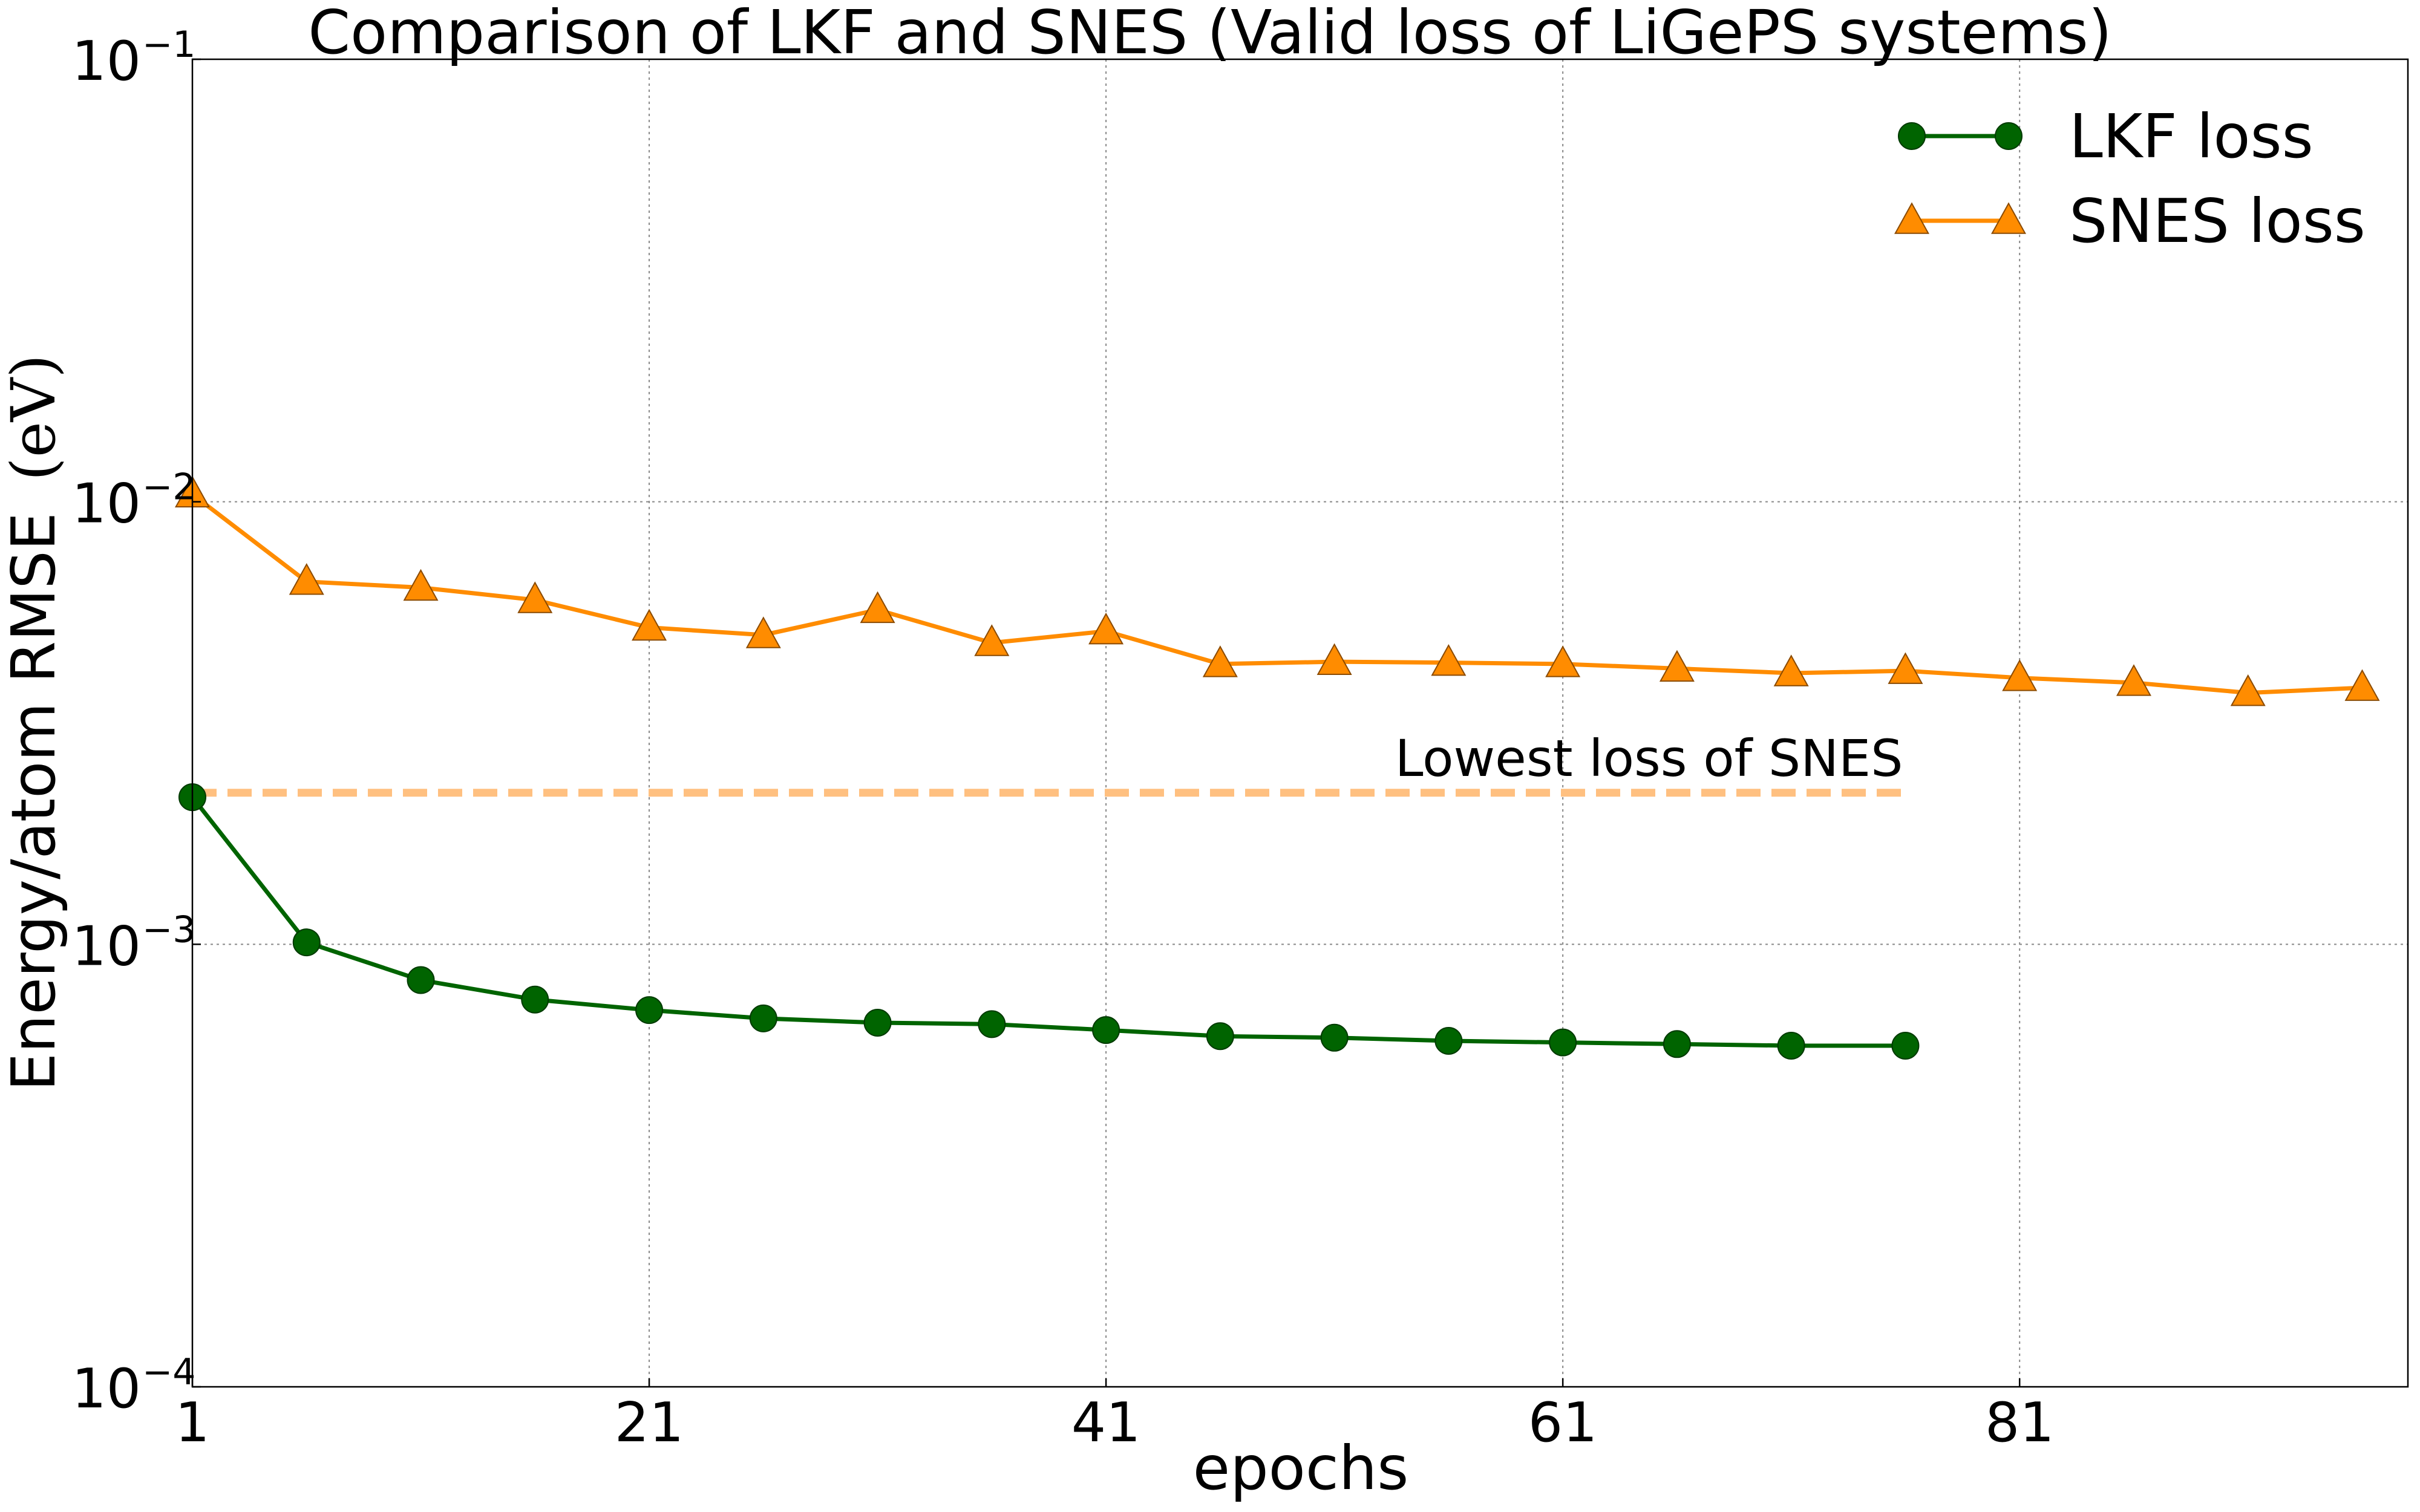 This screenshot has height=1512, width=2420. I want to click on y-tick-exponent: −3, so click(168, 929).